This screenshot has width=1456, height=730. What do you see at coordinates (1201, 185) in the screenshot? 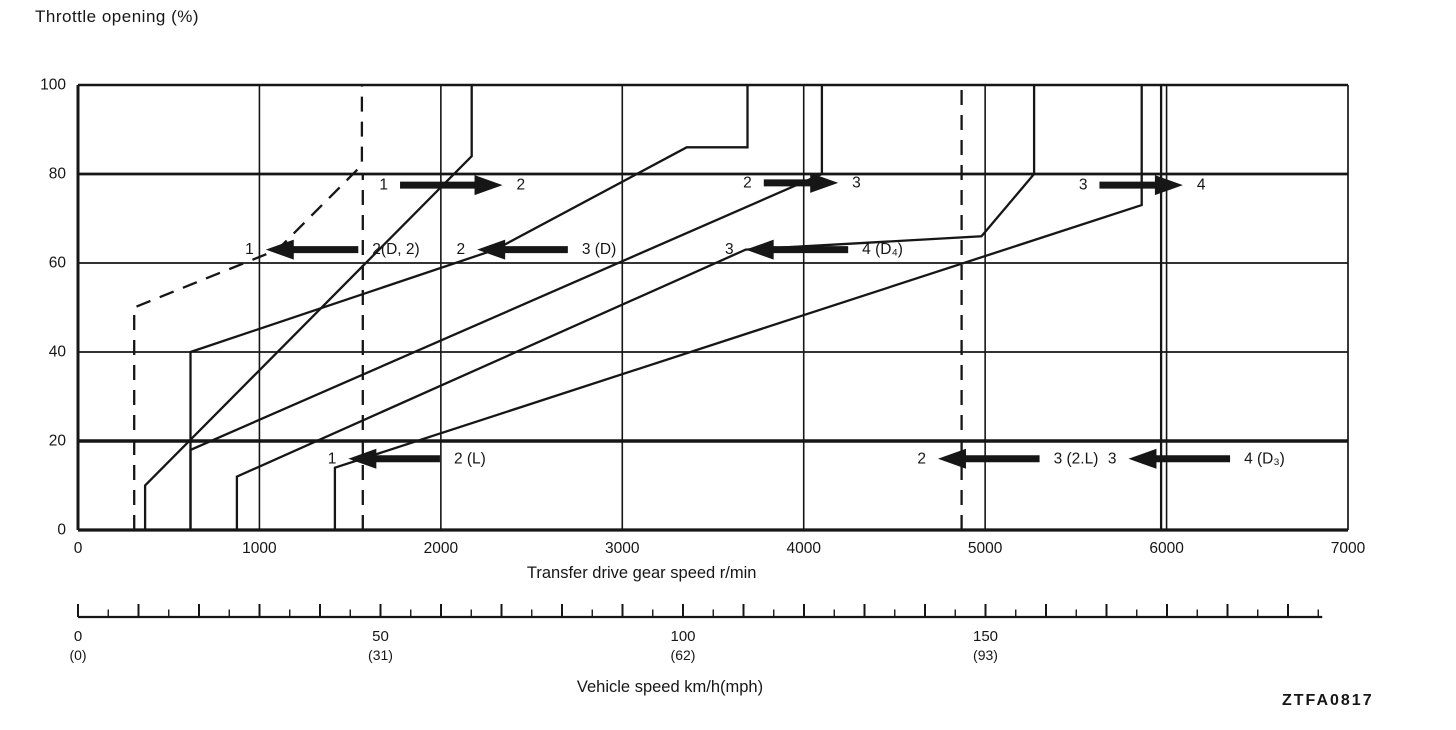
I see `gear-label-to: 4` at bounding box center [1201, 185].